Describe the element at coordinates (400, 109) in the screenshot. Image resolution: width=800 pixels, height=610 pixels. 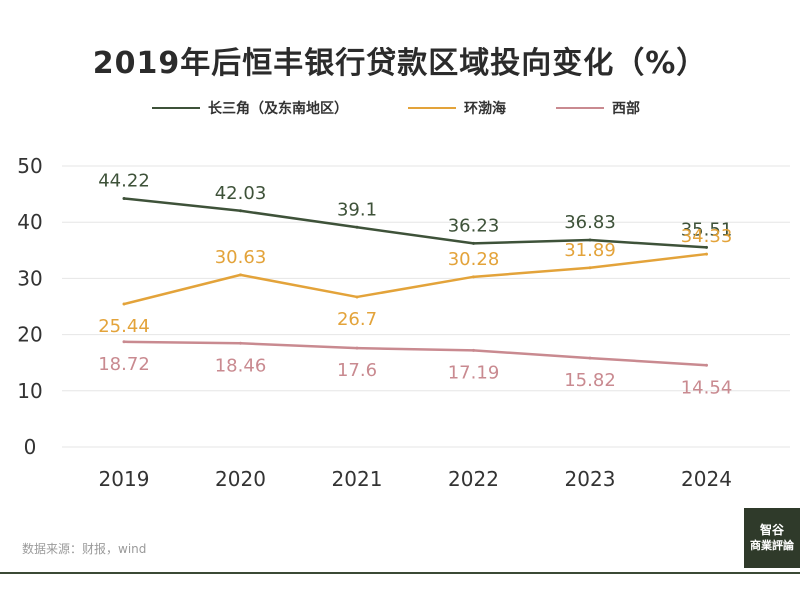
I see `chart-legend: 长三角（及东南地区） 环渤海 西部` at that location.